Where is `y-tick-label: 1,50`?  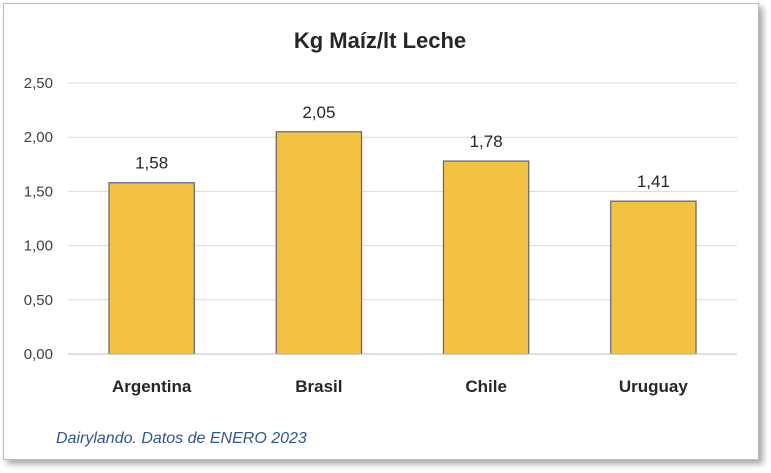
y-tick-label: 1,50 is located at coordinates (38, 191).